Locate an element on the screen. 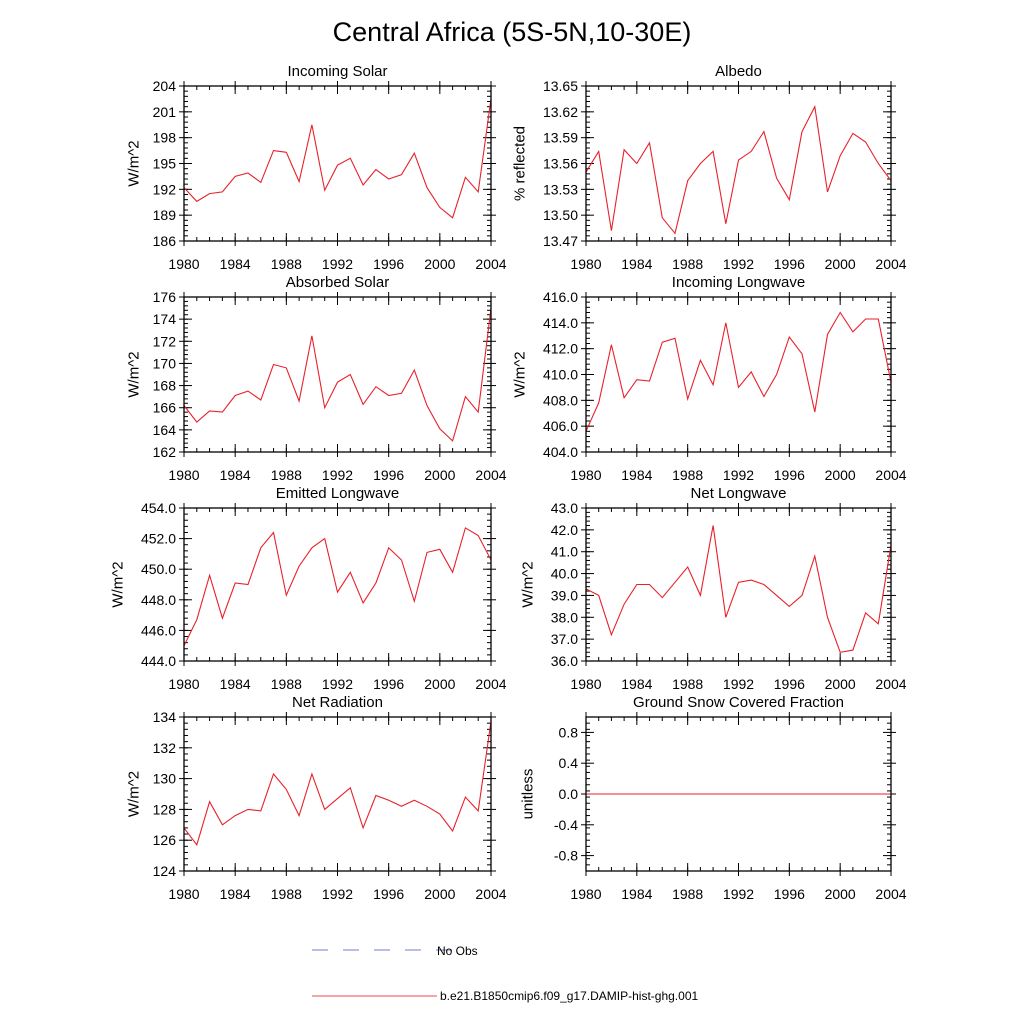  panel-title: Incoming Longwave is located at coordinates (738, 282).